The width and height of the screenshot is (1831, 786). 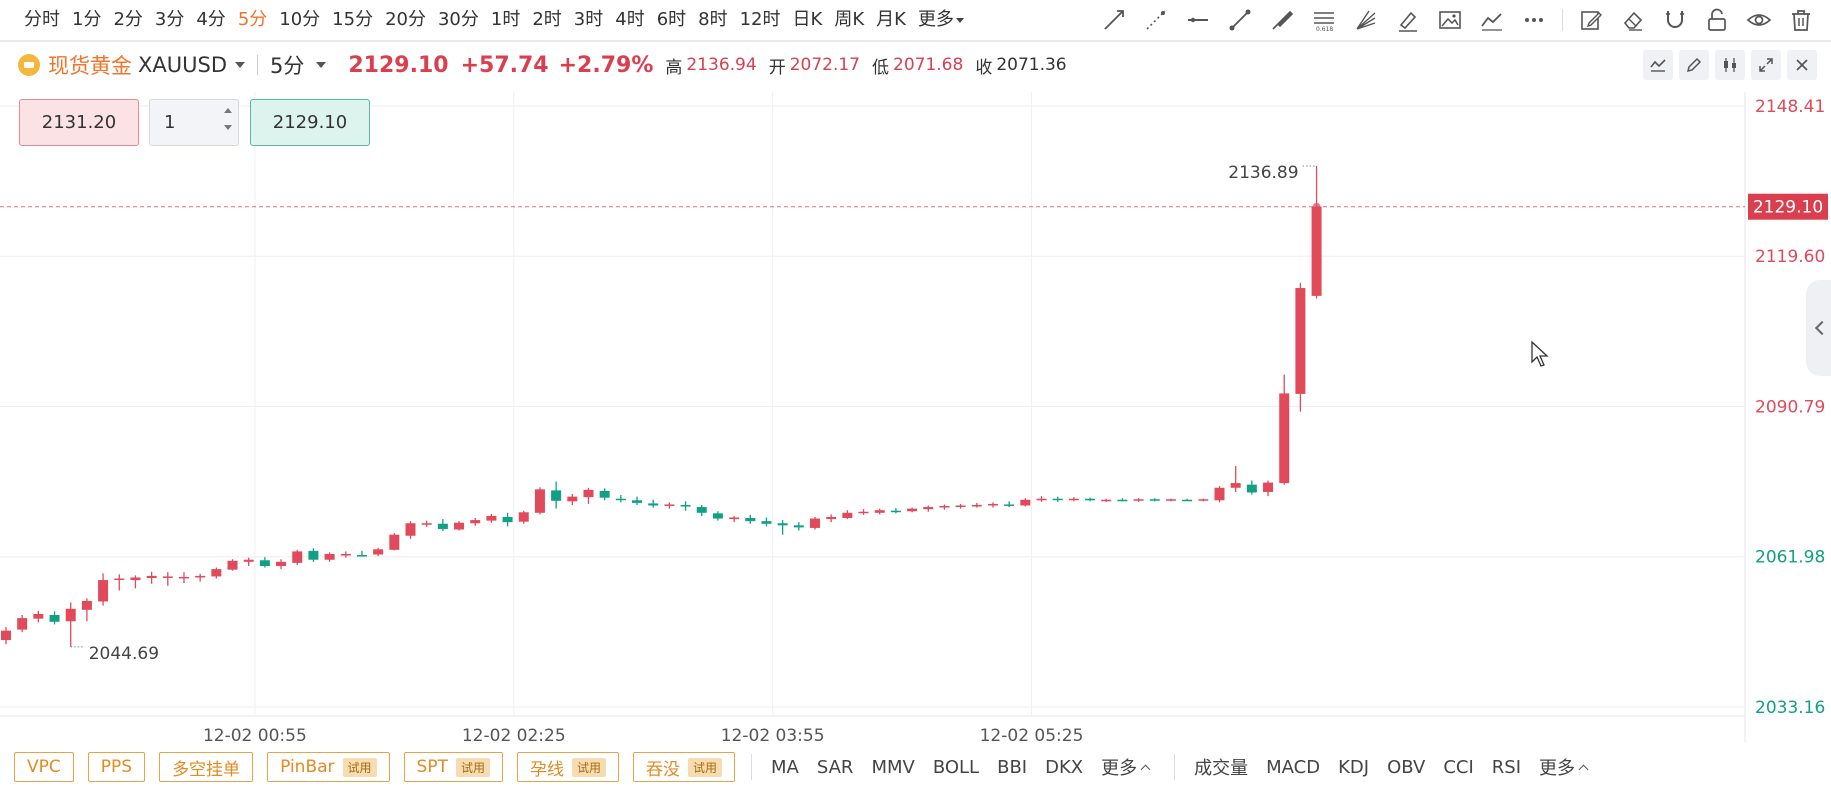 I want to click on period-6: 10分, so click(x=300, y=19).